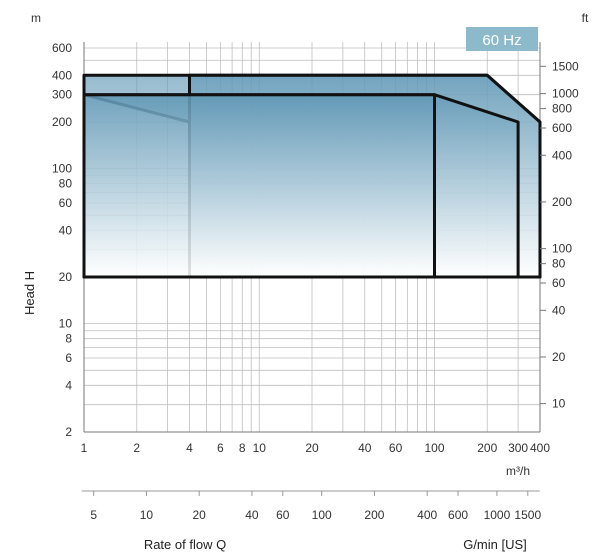 The image size is (616, 558). Describe the element at coordinates (220, 448) in the screenshot. I see `x-tick-label: 6` at that location.